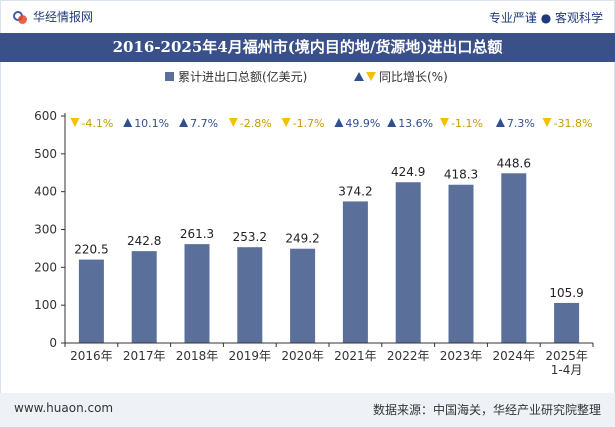 The height and width of the screenshot is (427, 615). What do you see at coordinates (467, 123) in the screenshot?
I see `growth-label: -1.1%` at bounding box center [467, 123].